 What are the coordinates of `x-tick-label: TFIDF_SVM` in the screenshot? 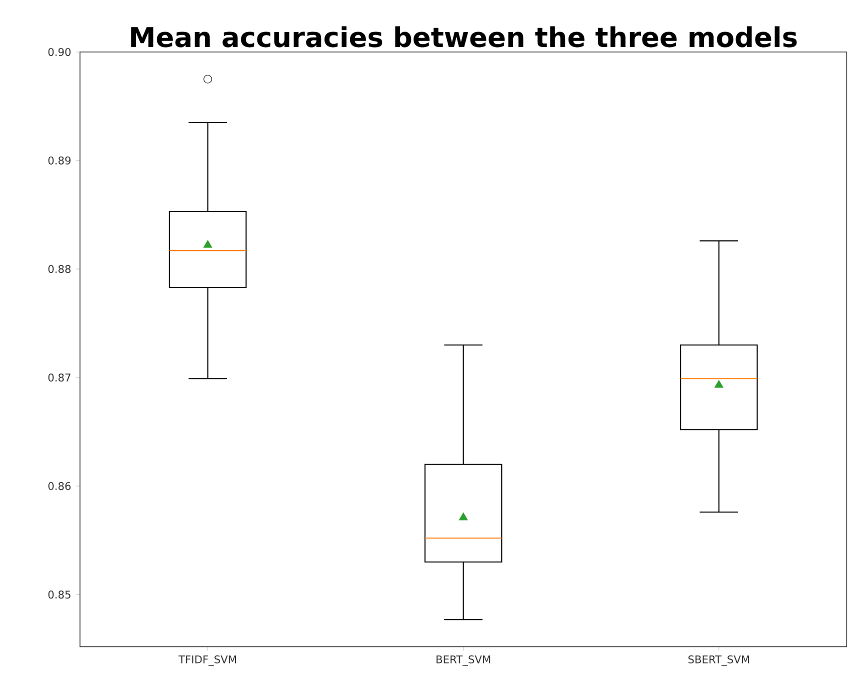 It's located at (207, 660).